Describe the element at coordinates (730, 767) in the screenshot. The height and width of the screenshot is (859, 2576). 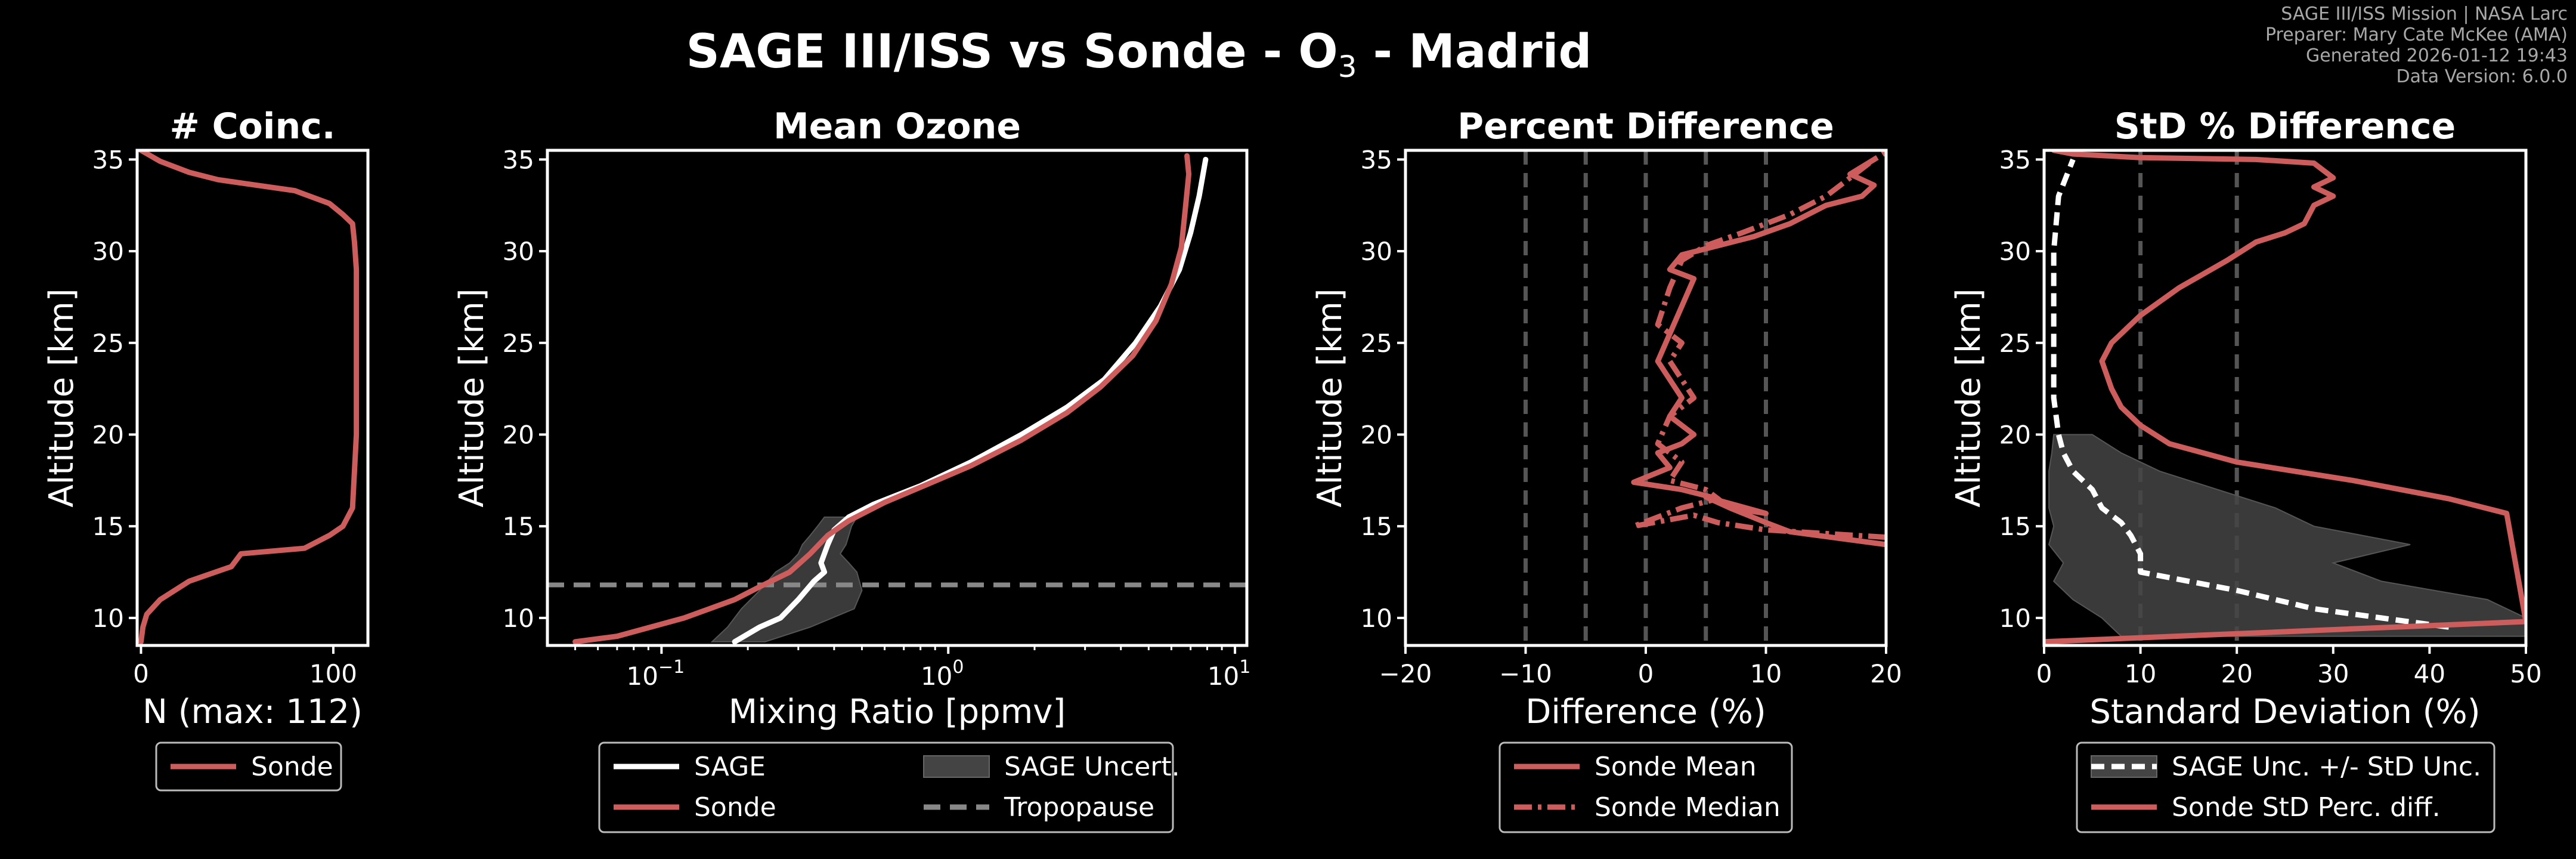
I see `legend-label: SAGE` at that location.